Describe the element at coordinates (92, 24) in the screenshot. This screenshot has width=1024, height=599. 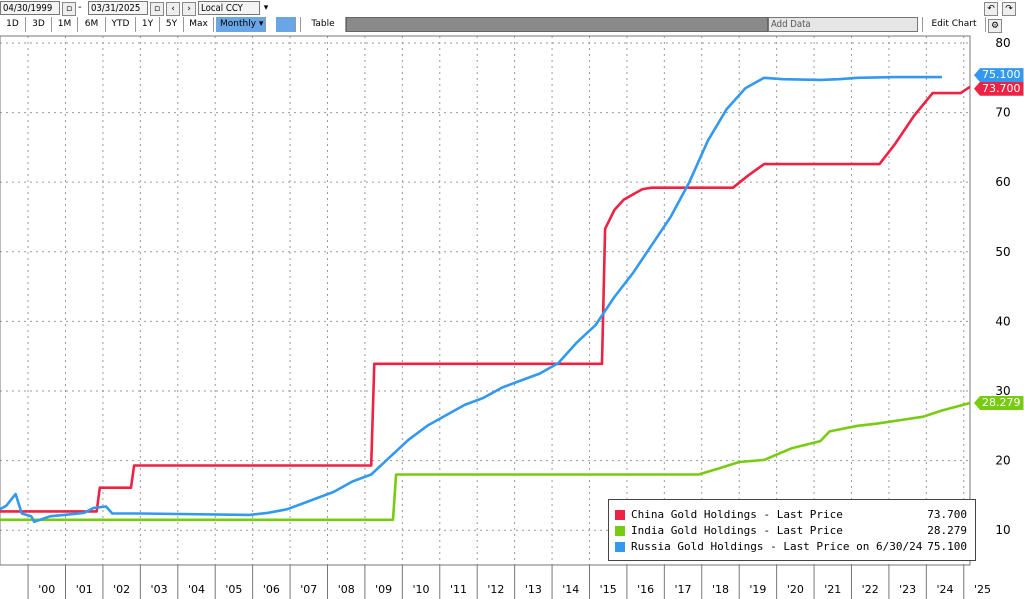
I see `range-6m-button: 6M` at that location.